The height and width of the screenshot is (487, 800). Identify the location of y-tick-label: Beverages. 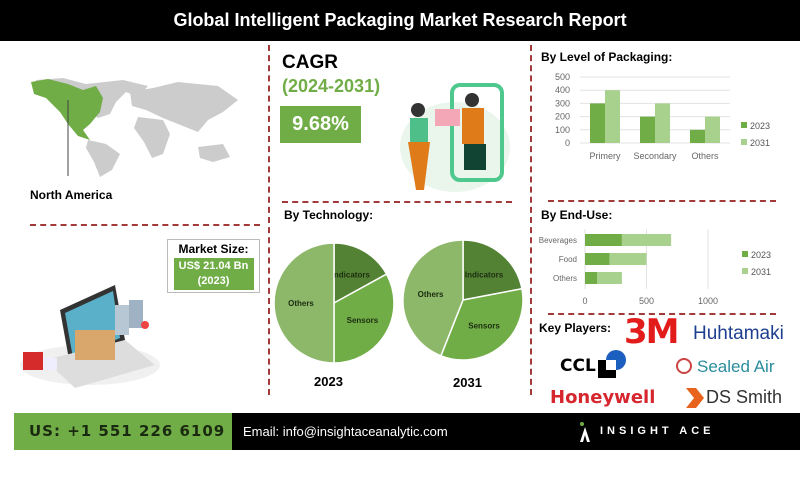
(558, 240).